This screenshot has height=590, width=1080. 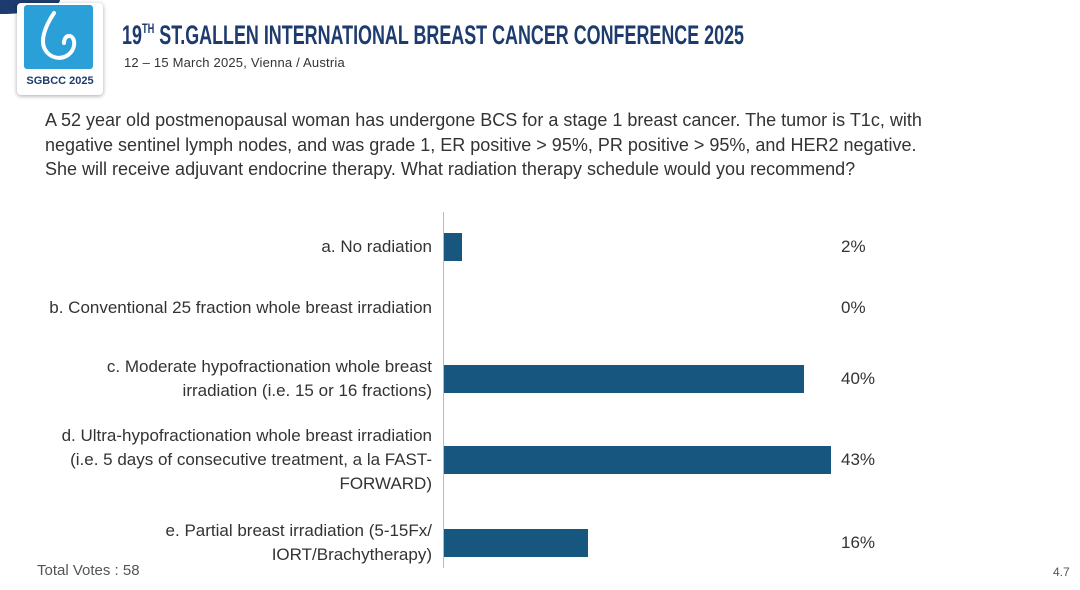 What do you see at coordinates (88, 570) in the screenshot?
I see `total-votes: Total Votes : 58` at bounding box center [88, 570].